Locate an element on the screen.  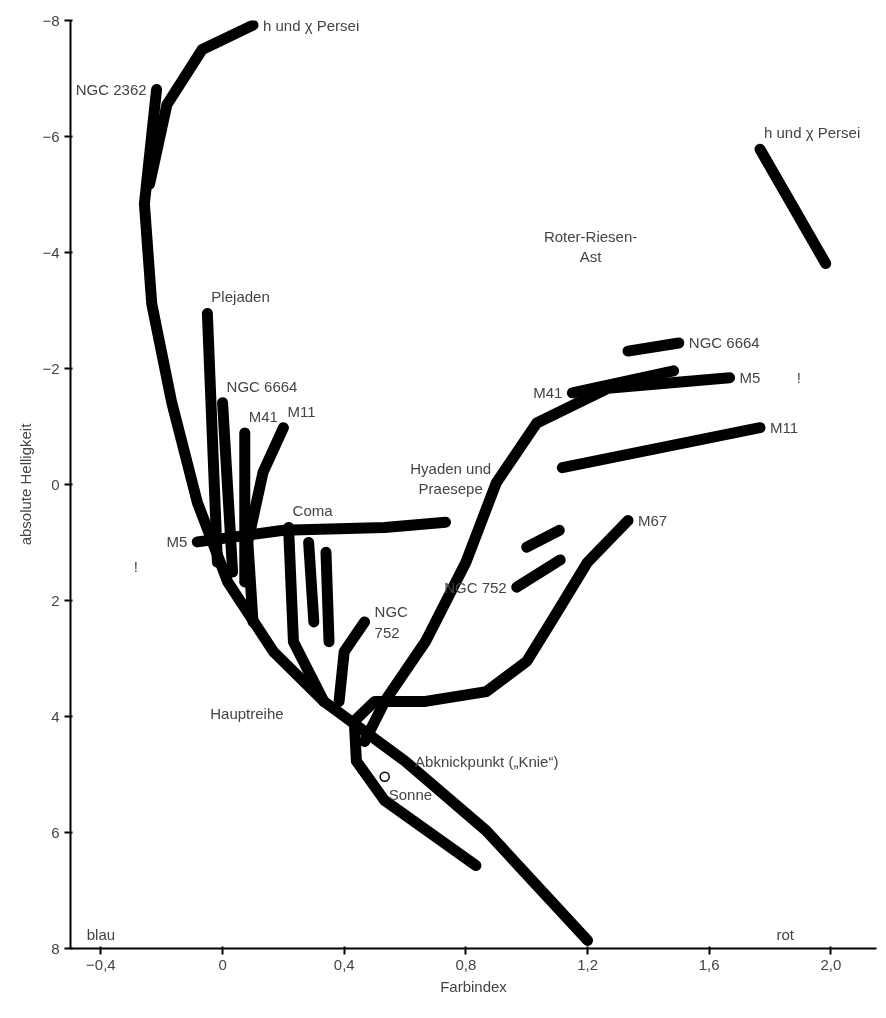
y-tick-label: −8 is located at coordinates (51, 20).